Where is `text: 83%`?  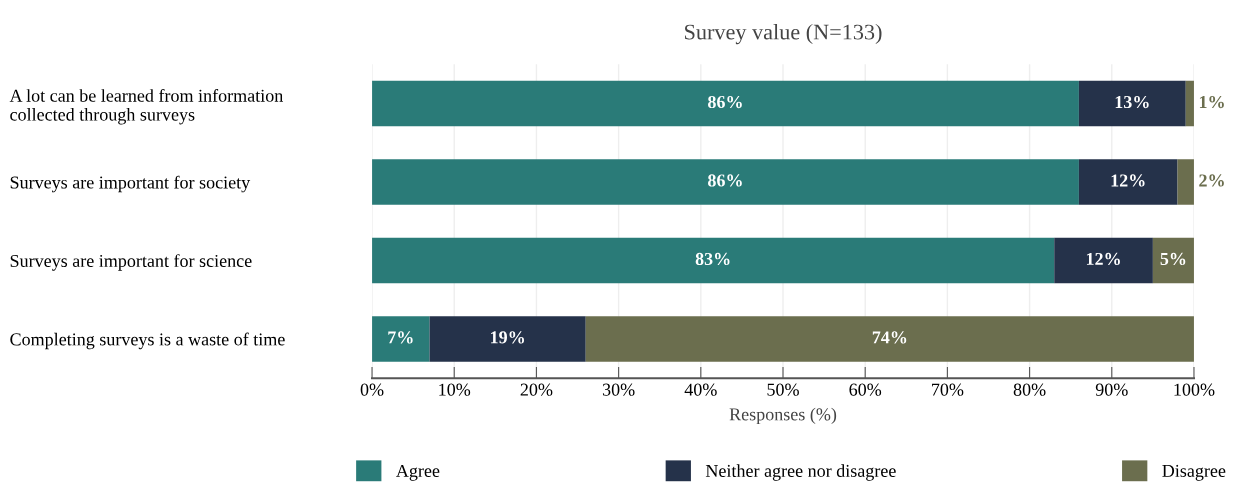 text: 83% is located at coordinates (712, 259).